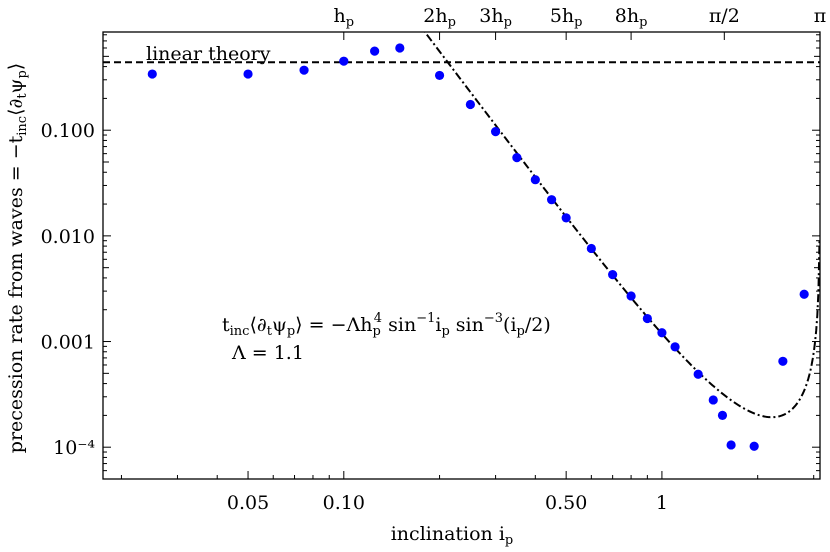 The image size is (830, 552). What do you see at coordinates (439, 17) in the screenshot?
I see `top-tick-label: 2hp` at bounding box center [439, 17].